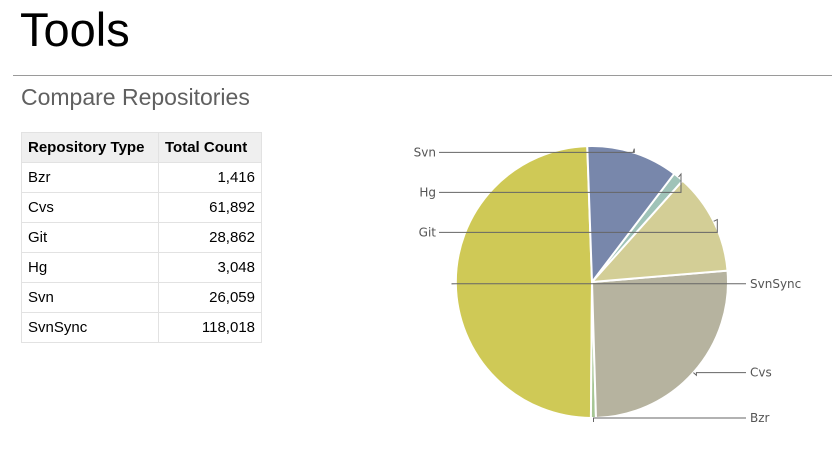  Describe the element at coordinates (761, 373) in the screenshot. I see `pie-label-cvs: Cvs` at that location.